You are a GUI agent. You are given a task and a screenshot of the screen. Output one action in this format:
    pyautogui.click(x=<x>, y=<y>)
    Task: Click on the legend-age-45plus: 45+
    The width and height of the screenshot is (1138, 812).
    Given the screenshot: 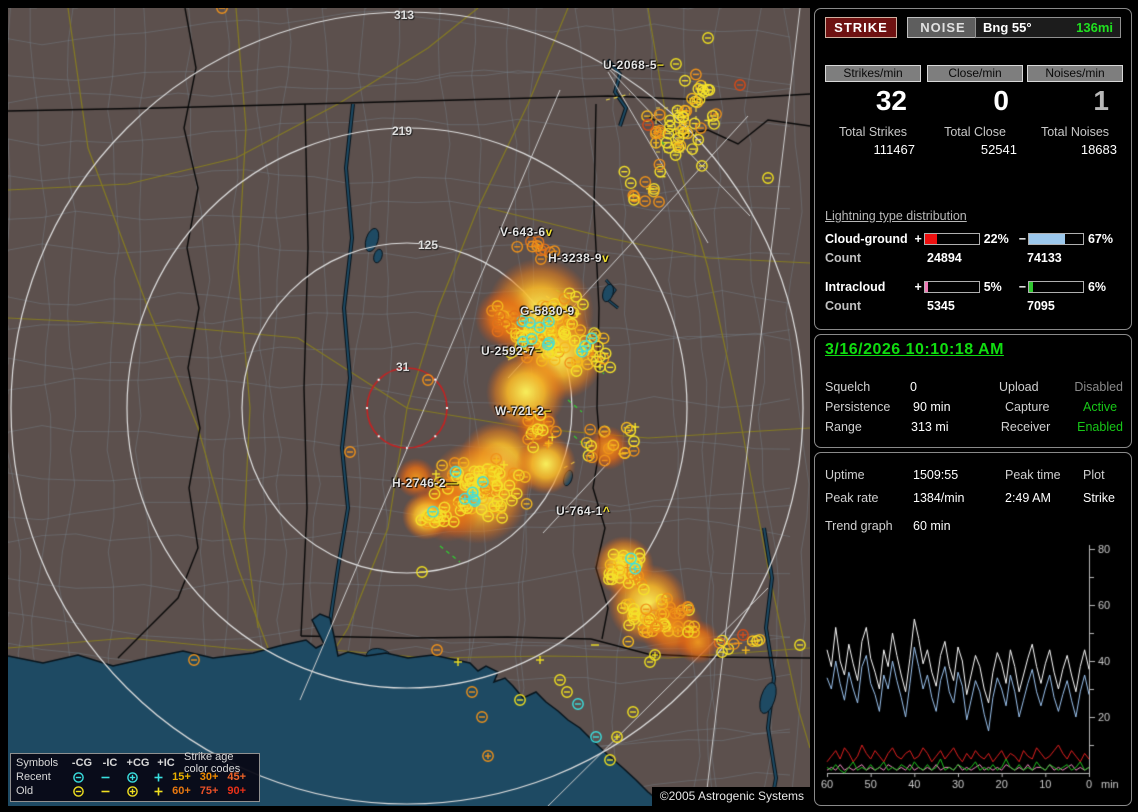 What is the action you would take?
    pyautogui.click(x=237, y=777)
    